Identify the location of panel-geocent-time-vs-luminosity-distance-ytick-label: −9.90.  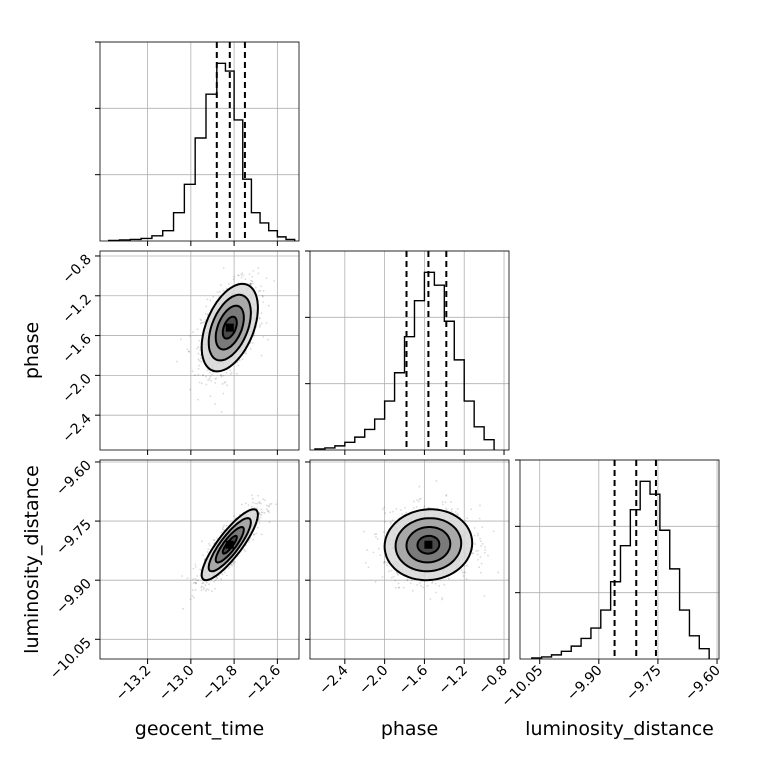
(74, 597).